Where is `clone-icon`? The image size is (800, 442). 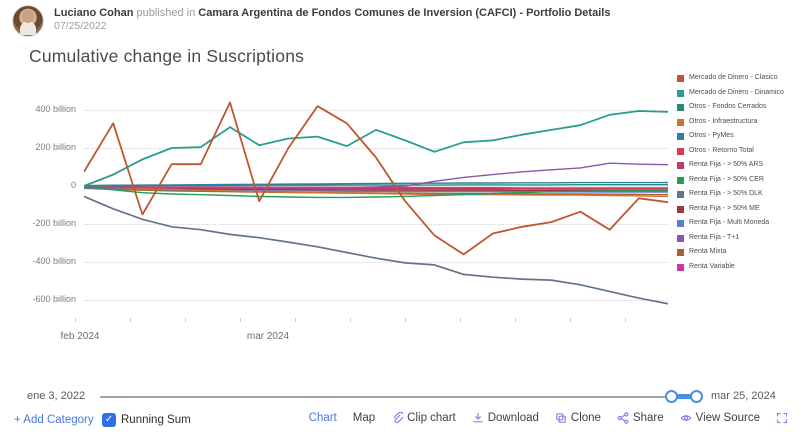 clone-icon is located at coordinates (561, 418).